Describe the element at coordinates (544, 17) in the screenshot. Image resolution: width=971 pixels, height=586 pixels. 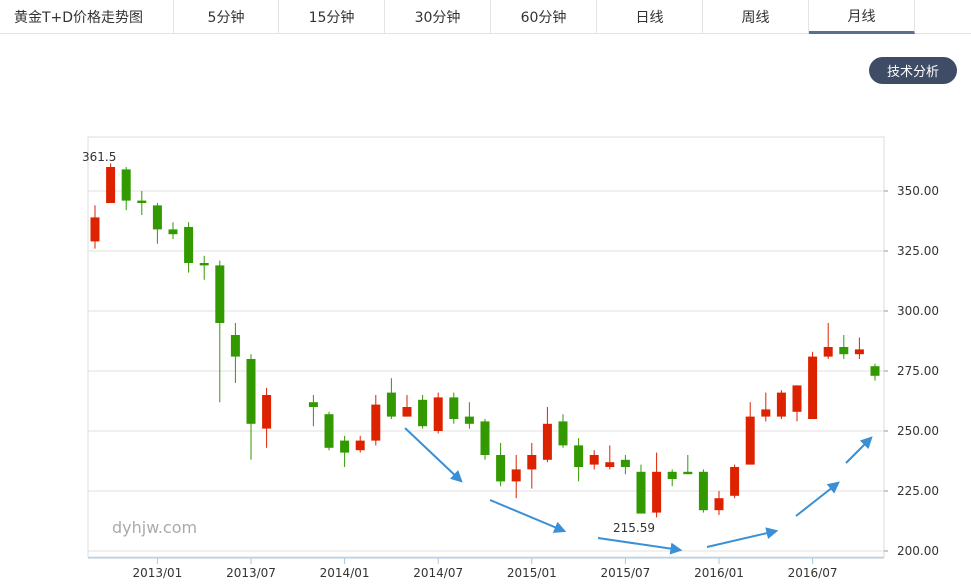
I see `tab-60min: 60分钟` at that location.